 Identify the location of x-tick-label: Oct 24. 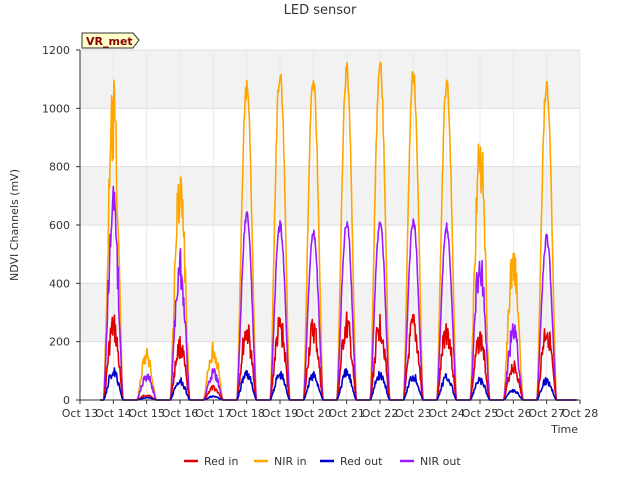
(446, 413).